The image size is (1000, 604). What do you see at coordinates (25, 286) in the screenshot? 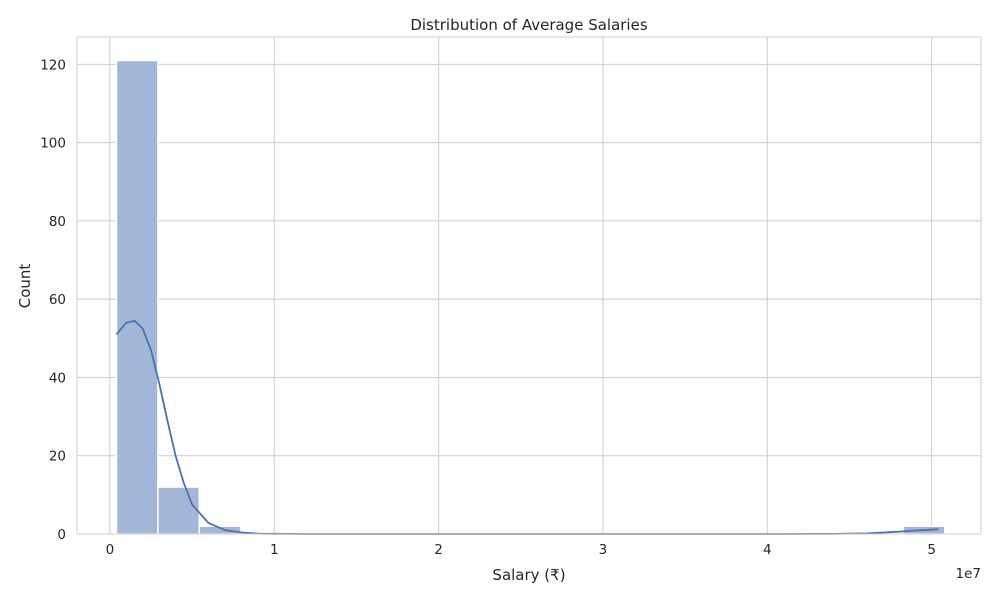
I see `y-axis-label: Count` at bounding box center [25, 286].